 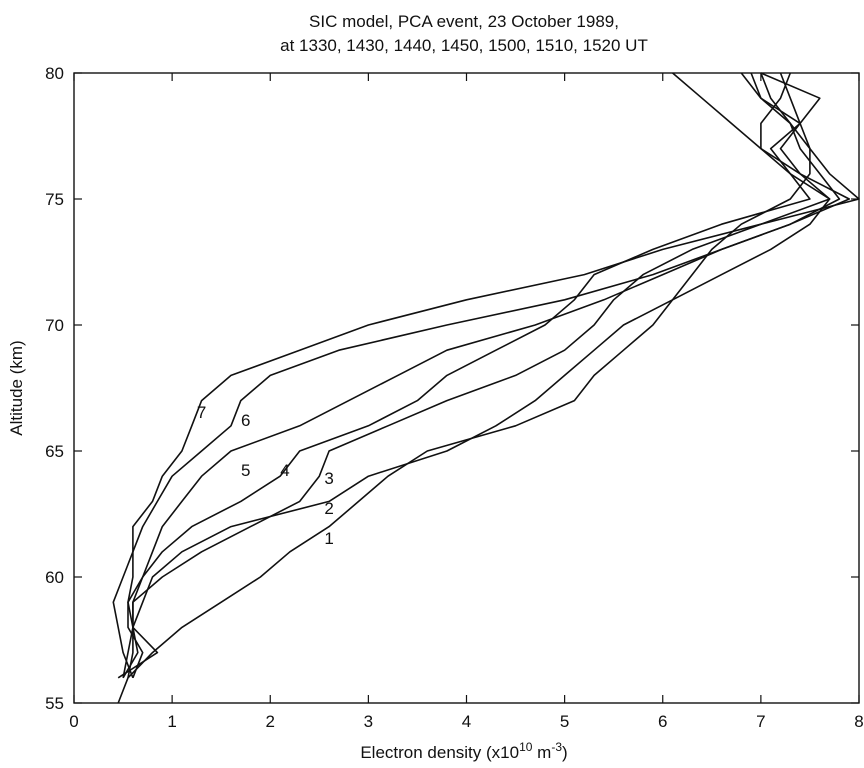 I want to click on y-tick-label: 65, so click(x=54, y=451).